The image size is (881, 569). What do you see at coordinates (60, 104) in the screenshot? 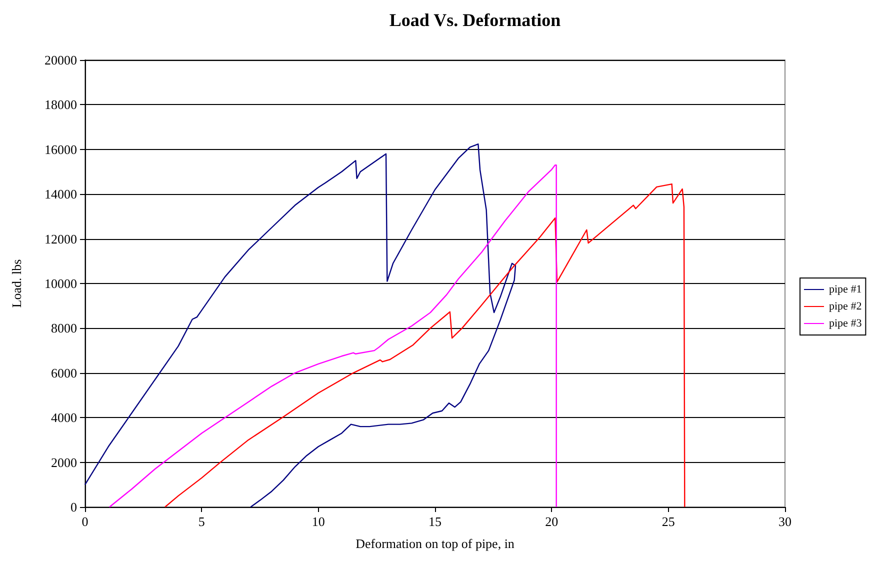
I see `y-tick-label: 18000` at bounding box center [60, 104].